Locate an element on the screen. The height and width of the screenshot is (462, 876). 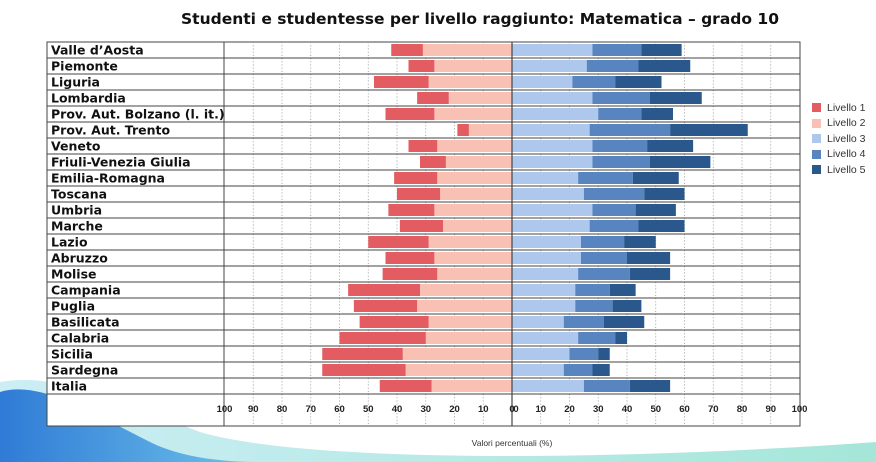
x-tick-label-left: 60 is located at coordinates (339, 409).